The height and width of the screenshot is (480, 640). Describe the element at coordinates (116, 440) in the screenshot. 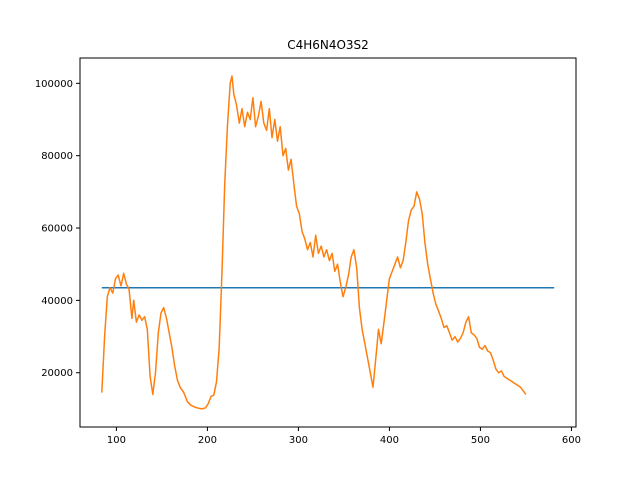

I see `x-tick-label: 100` at that location.